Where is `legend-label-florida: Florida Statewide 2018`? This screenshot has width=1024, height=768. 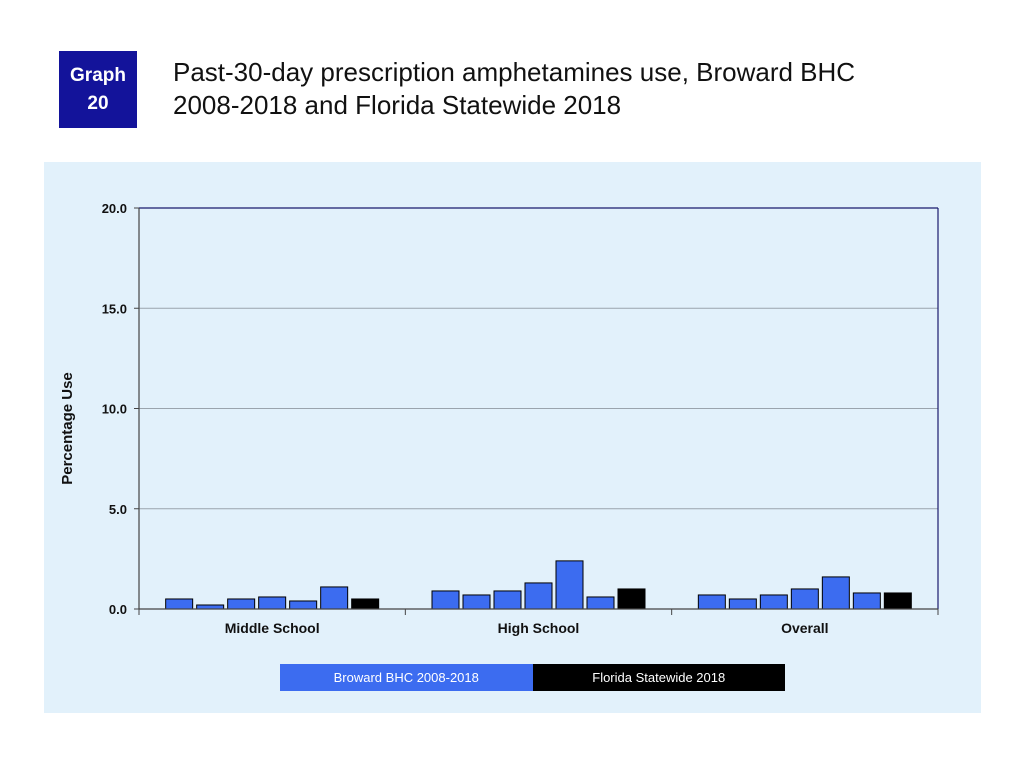 legend-label-florida: Florida Statewide 2018 is located at coordinates (659, 677).